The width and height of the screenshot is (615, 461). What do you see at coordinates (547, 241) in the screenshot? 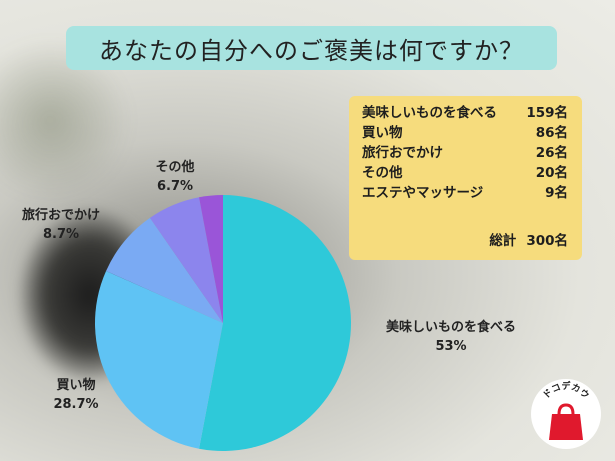
I see `total-value: 300名` at bounding box center [547, 241].